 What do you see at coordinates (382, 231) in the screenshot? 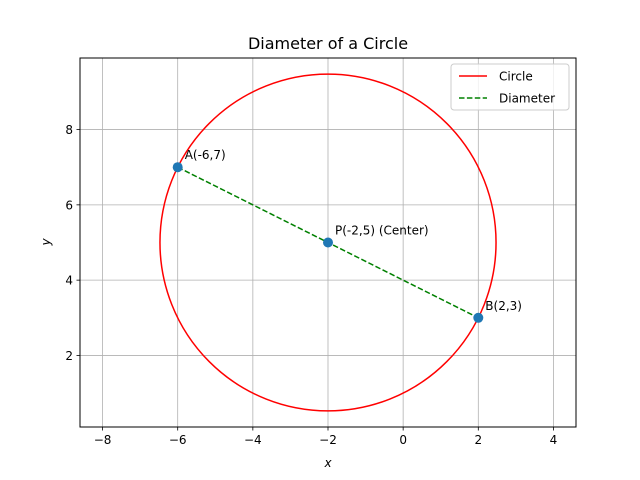
I see `point-label: P(-2,5) (Center)` at bounding box center [382, 231].